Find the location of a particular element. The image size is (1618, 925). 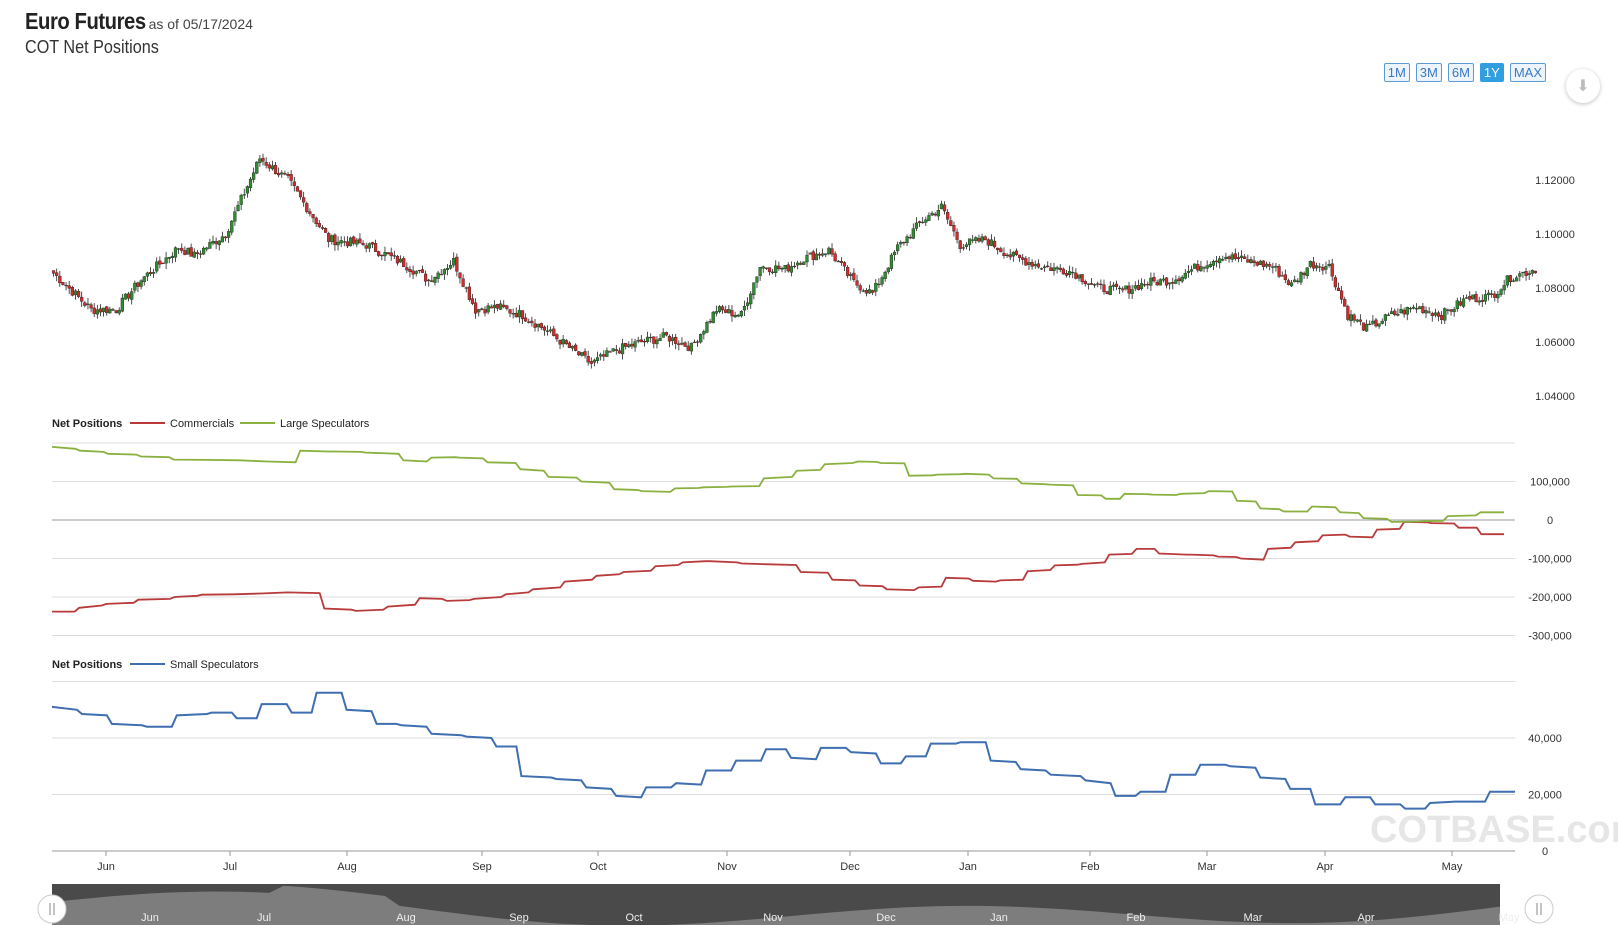

navigator-left-handle is located at coordinates (52, 909).